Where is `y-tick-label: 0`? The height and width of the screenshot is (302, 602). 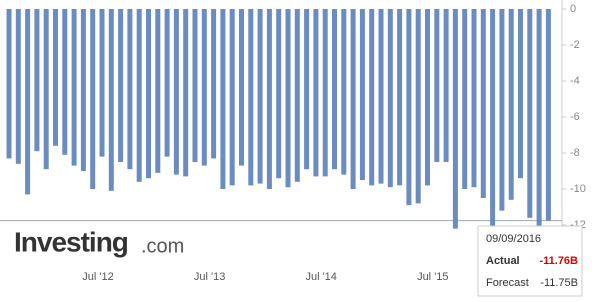 y-tick-label: 0 is located at coordinates (573, 9).